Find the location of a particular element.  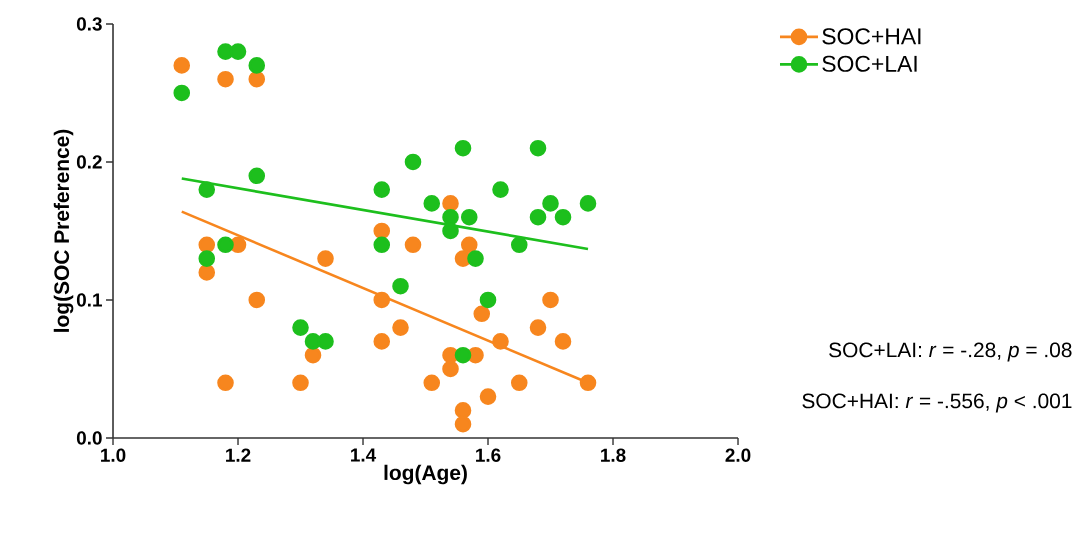

text: SOC+HAI: r = -.556, p < .001 is located at coordinates (937, 403).